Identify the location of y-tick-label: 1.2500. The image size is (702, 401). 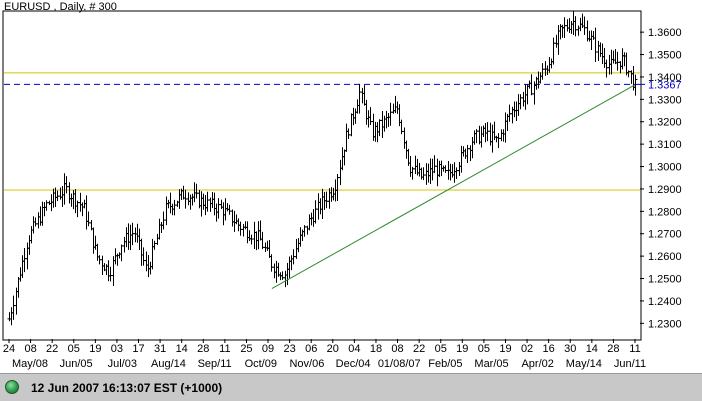
(665, 280).